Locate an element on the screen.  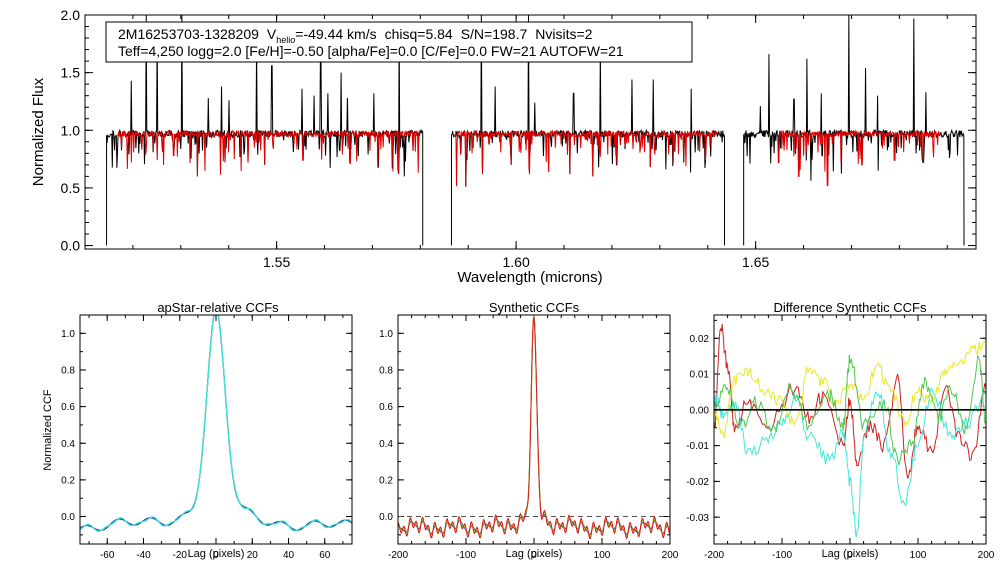
synthetic-ccf-xtick-label: 200 is located at coordinates (670, 555).